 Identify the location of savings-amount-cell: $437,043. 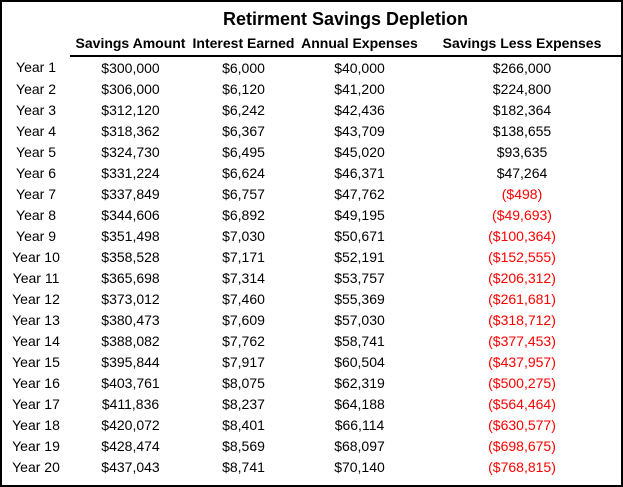
(130, 466).